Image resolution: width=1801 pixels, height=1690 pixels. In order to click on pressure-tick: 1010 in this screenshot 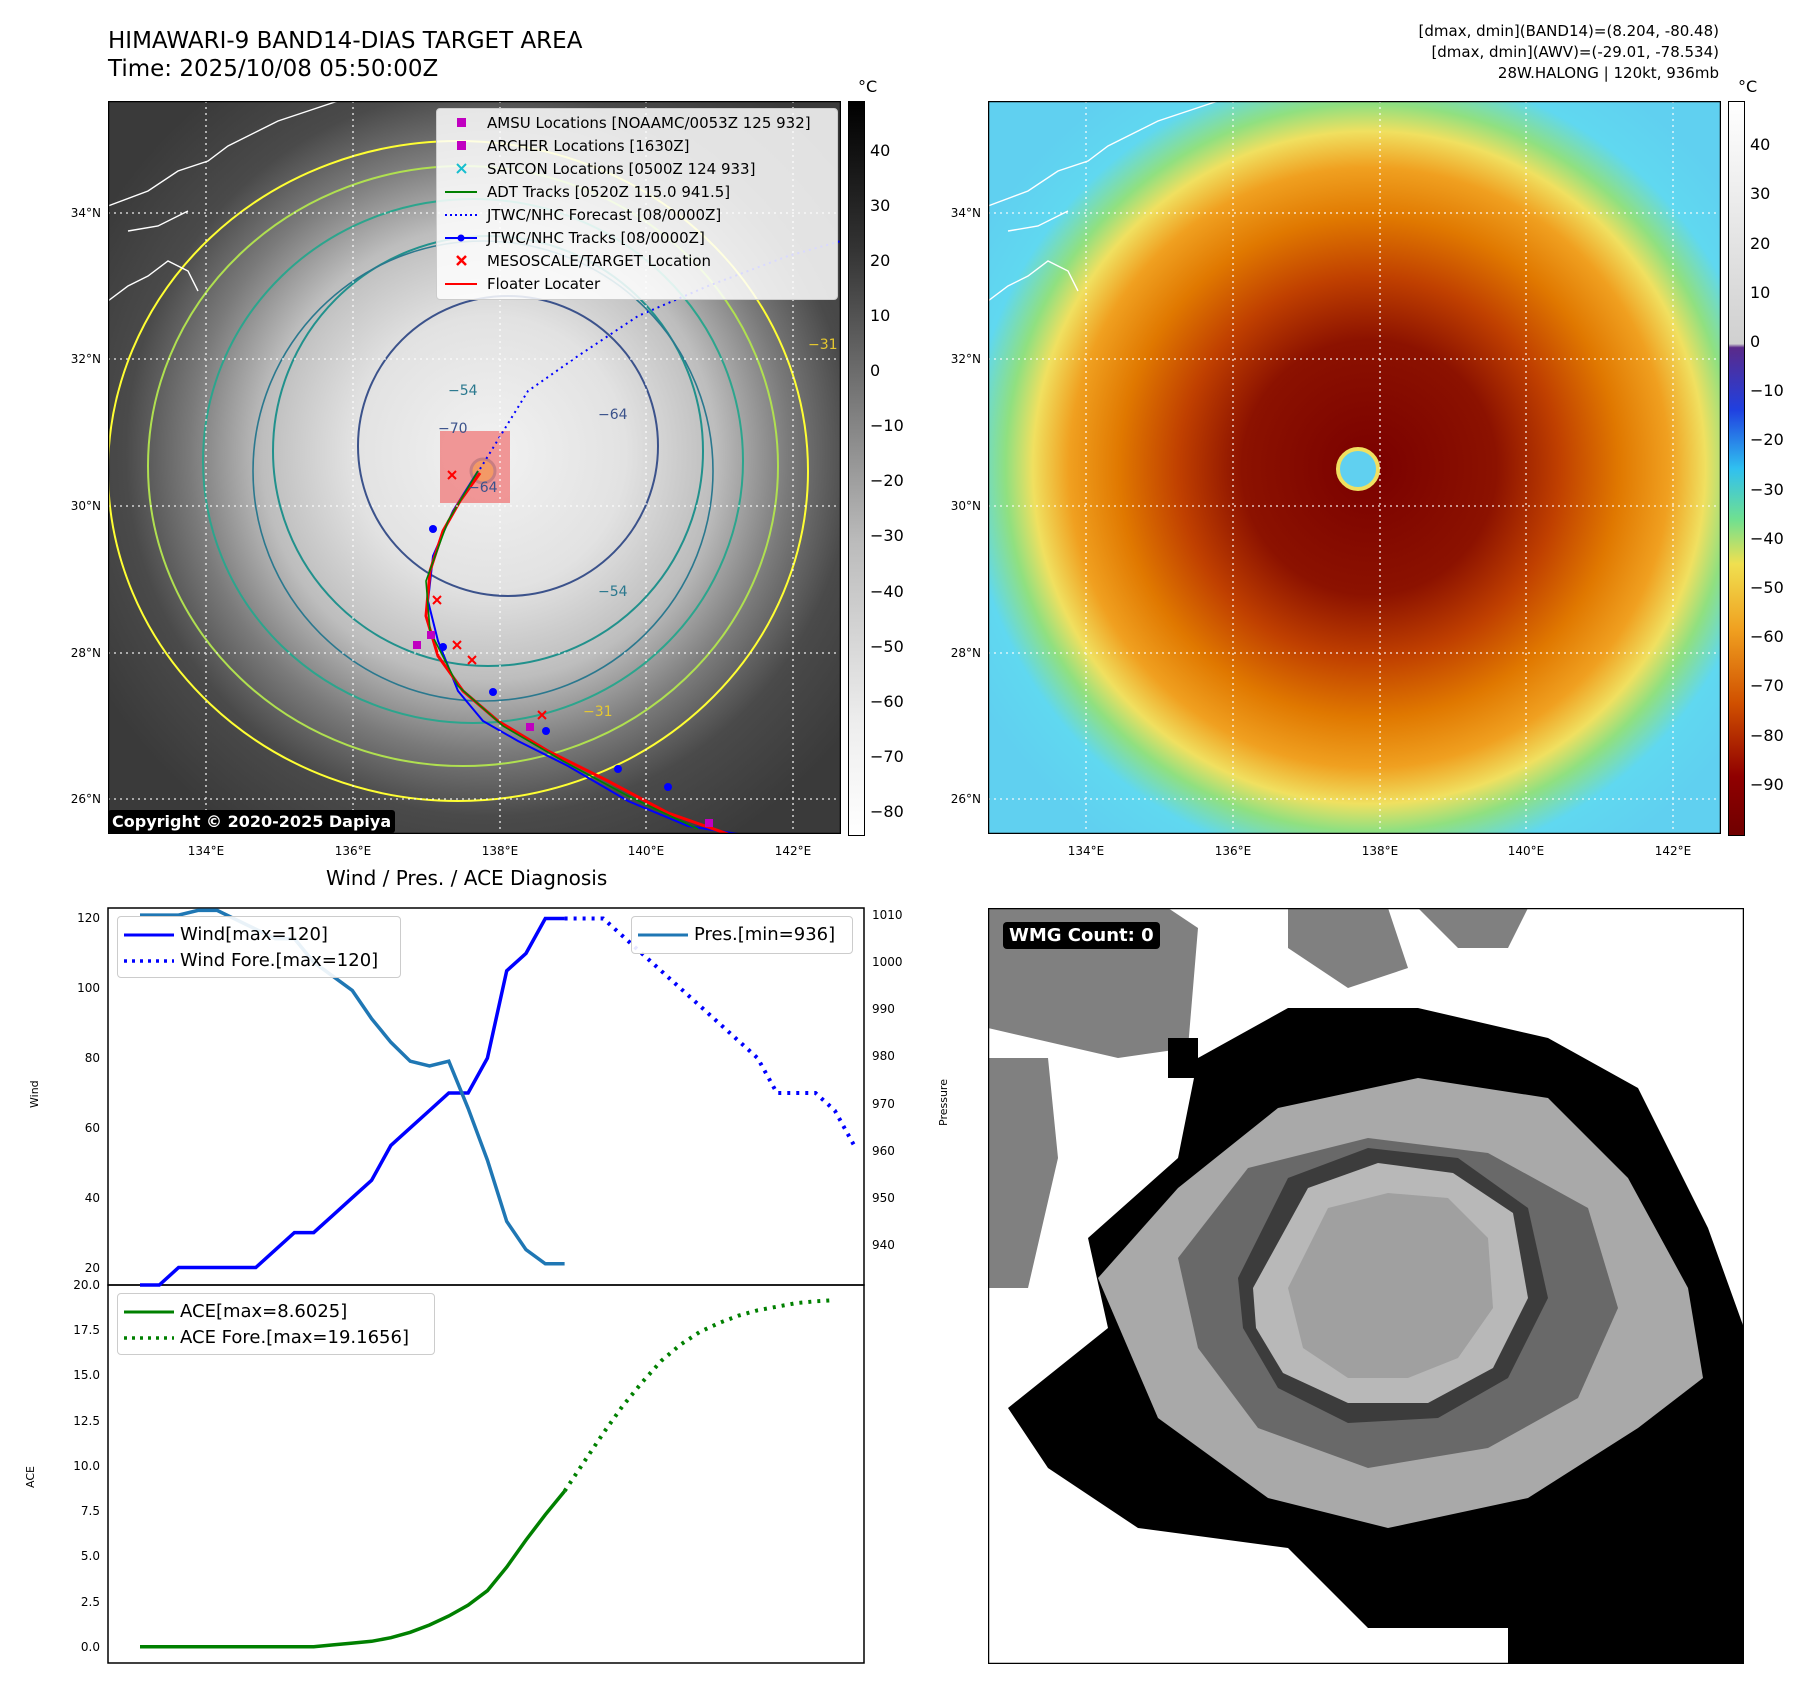, I will do `click(887, 915)`.